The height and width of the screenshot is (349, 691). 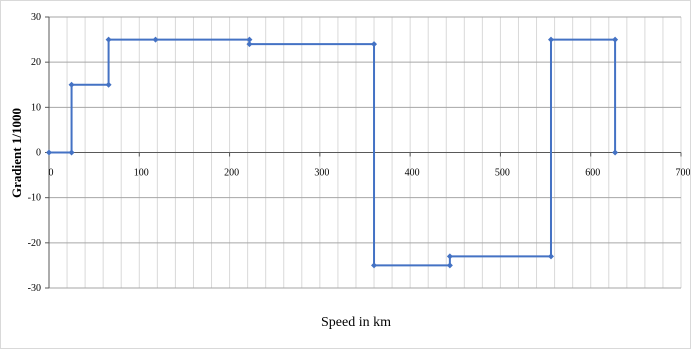 What do you see at coordinates (36, 62) in the screenshot?
I see `y-tick-label: 20` at bounding box center [36, 62].